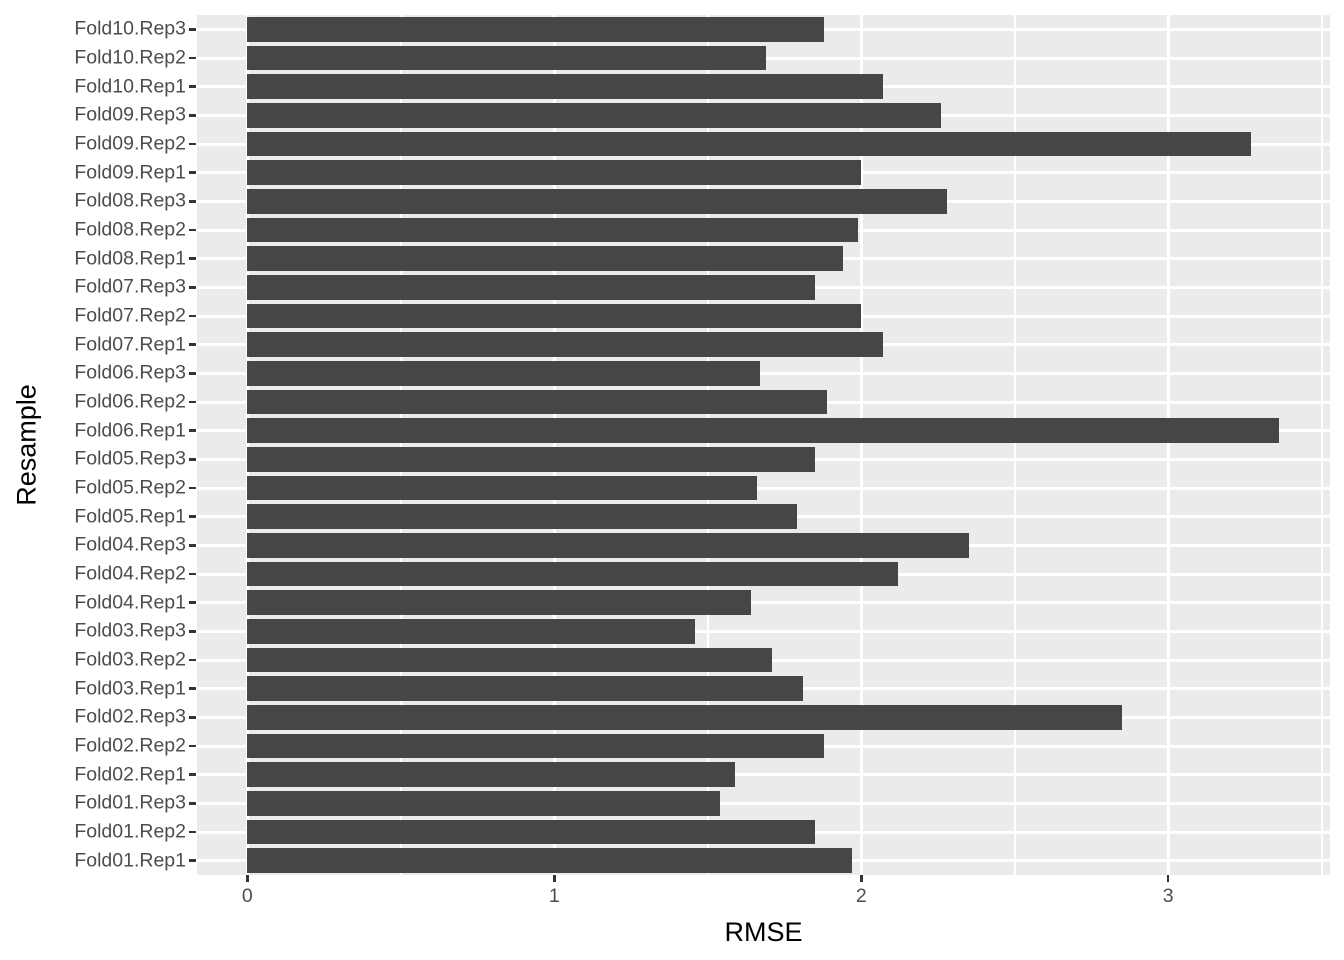 Image resolution: width=1344 pixels, height=960 pixels. I want to click on y-axis-tick-label: Fold07.Rep3, so click(130, 286).